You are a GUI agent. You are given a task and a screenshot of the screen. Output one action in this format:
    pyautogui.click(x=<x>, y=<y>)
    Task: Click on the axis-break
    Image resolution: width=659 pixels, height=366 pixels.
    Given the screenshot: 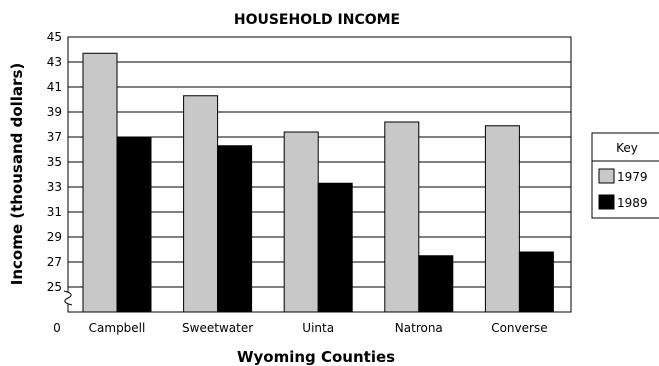 What is the action you would take?
    pyautogui.click(x=68, y=298)
    